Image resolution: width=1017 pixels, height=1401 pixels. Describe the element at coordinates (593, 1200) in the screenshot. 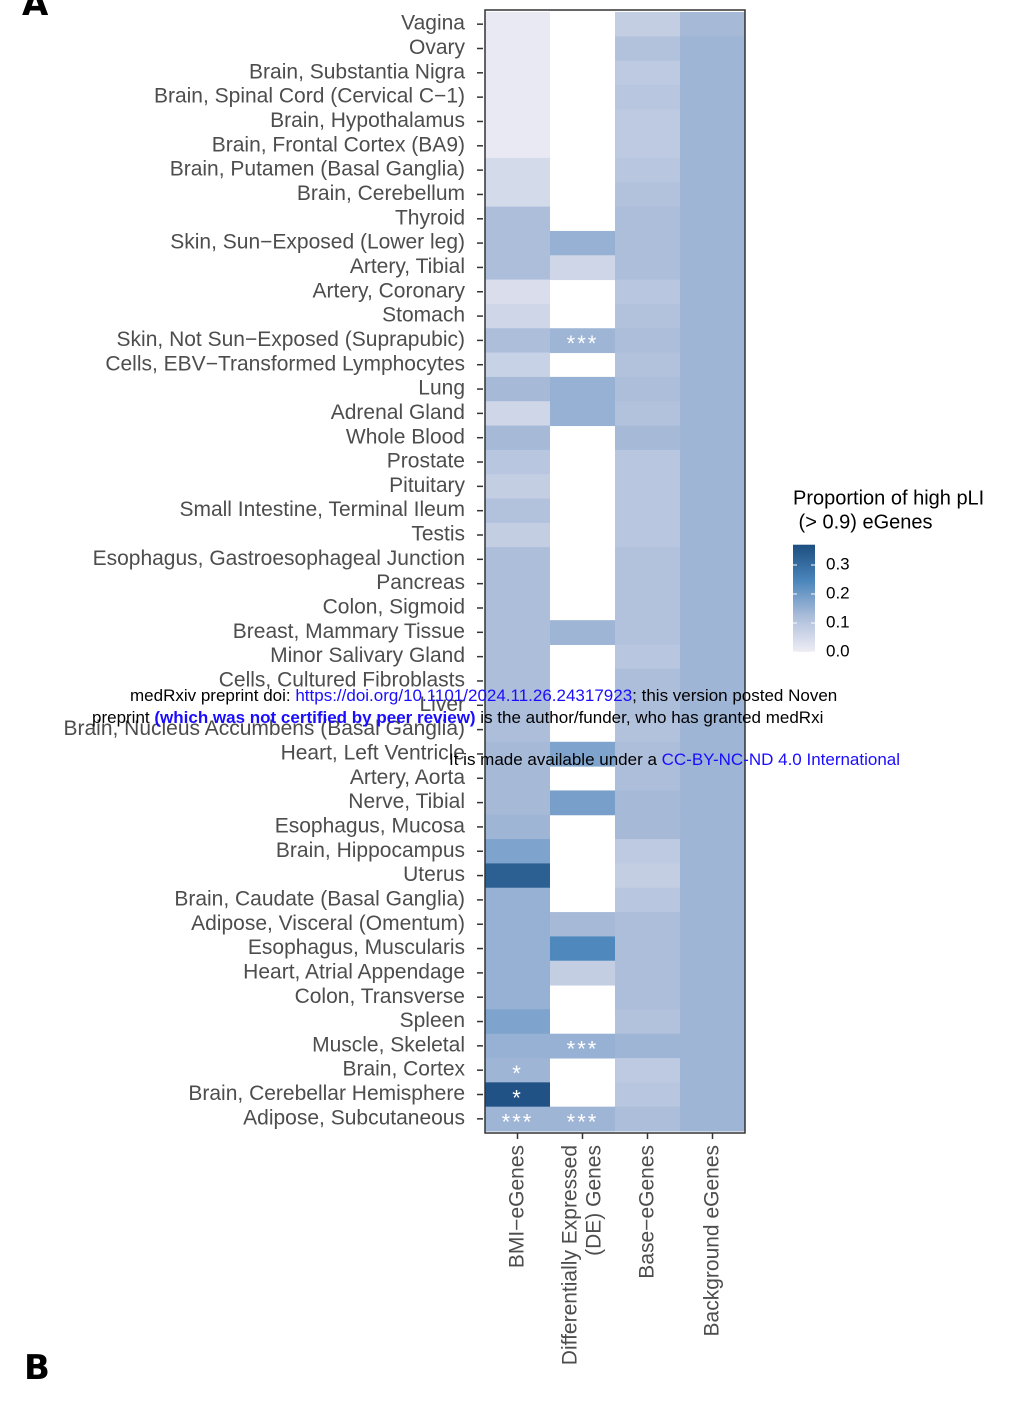

I see `x-tick-label-line: (DE) Genes` at that location.